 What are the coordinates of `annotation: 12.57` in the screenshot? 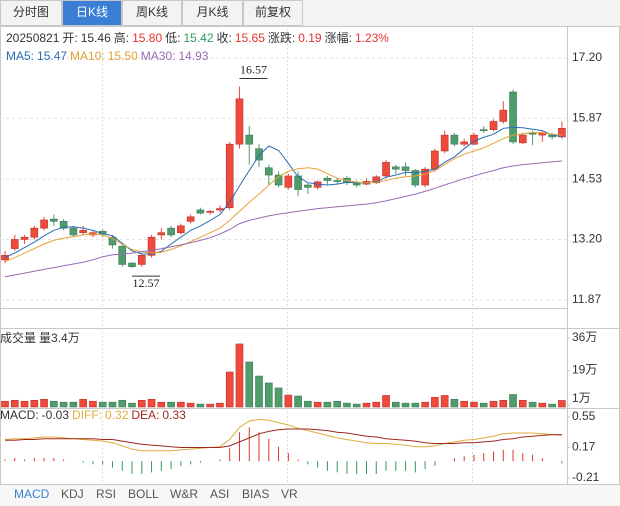 It's located at (146, 283).